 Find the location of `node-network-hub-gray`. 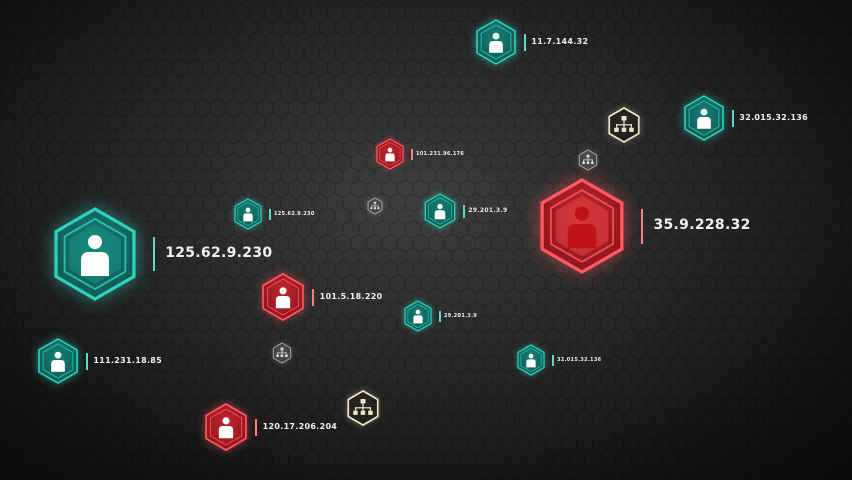

node-network-hub-gray is located at coordinates (282, 353).